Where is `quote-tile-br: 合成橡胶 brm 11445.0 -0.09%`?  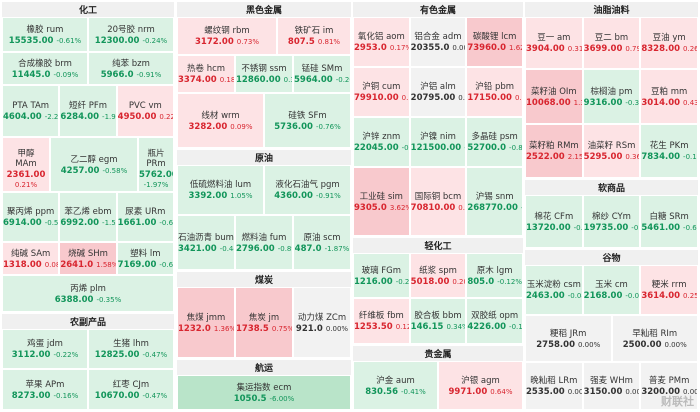
quote-tile-br: 合成橡胶 brm 11445.0 -0.09% is located at coordinates (45, 68).